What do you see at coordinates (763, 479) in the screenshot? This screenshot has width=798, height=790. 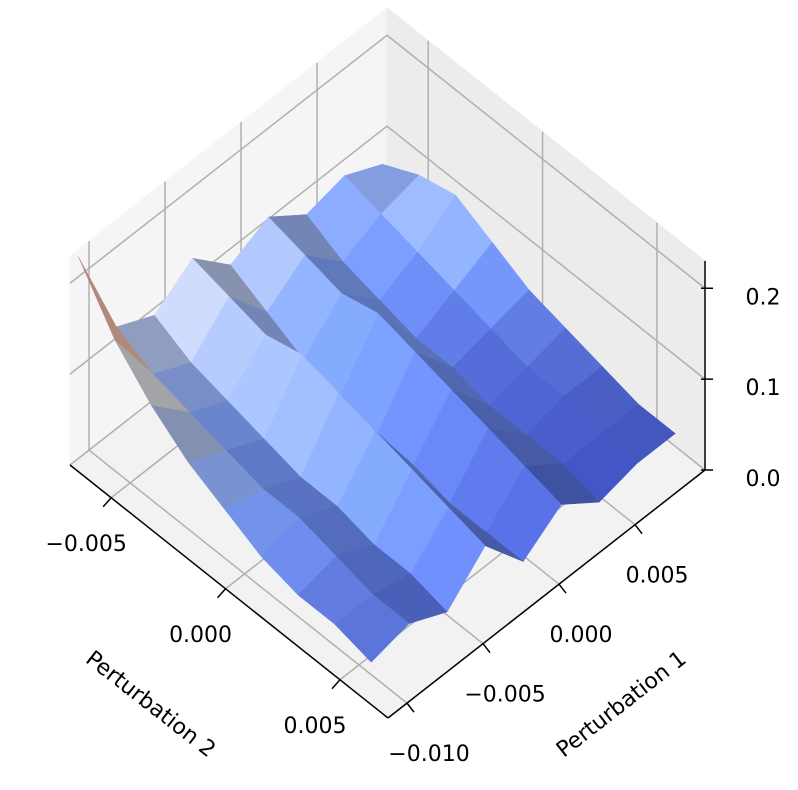 I see `z-tick-label: 0.0` at bounding box center [763, 479].